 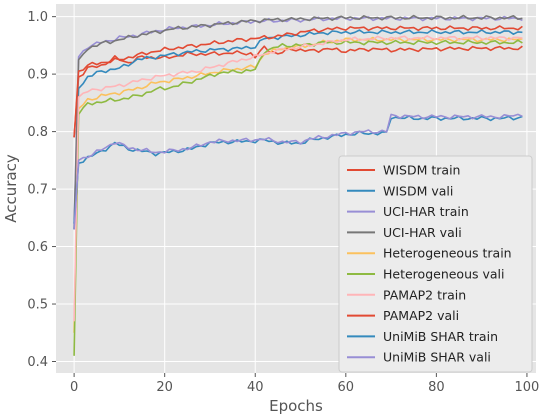 What do you see at coordinates (255, 387) in the screenshot?
I see `x-tick-label: 40` at bounding box center [255, 387].